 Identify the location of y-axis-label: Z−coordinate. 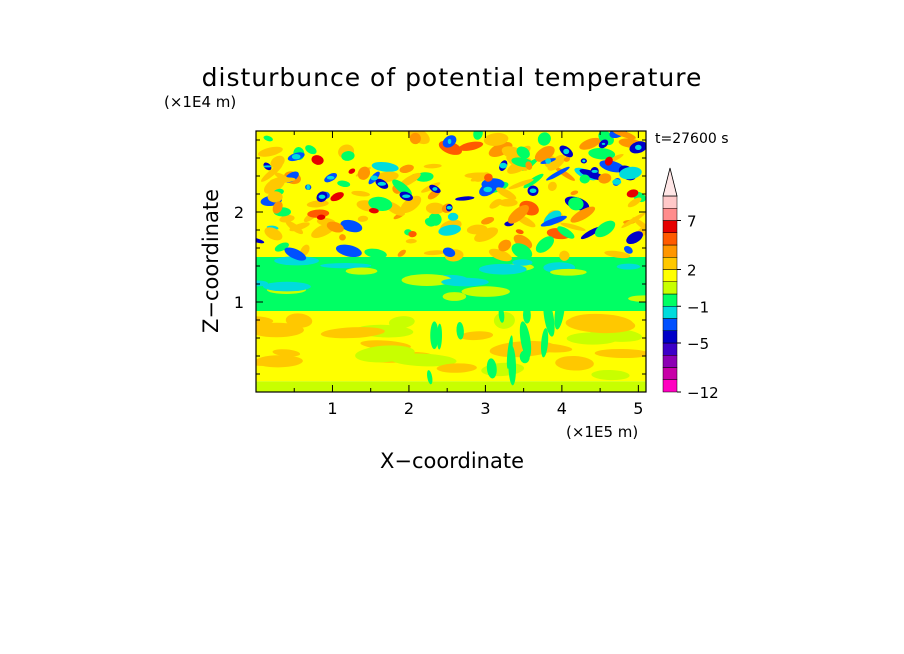
(211, 261).